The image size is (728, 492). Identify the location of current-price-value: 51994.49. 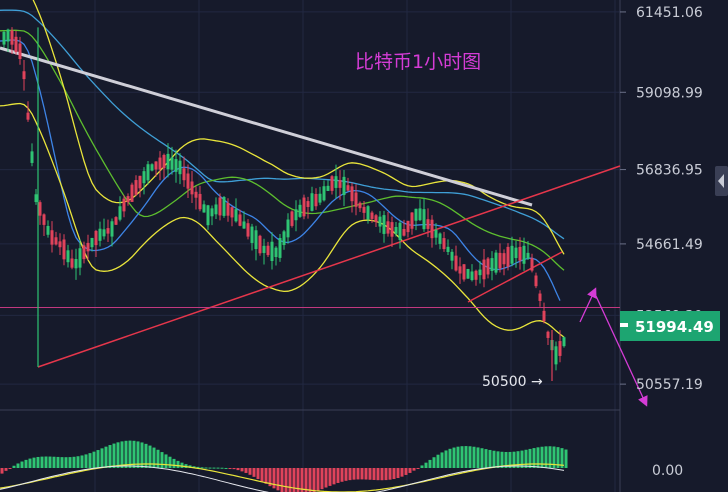
(674, 327).